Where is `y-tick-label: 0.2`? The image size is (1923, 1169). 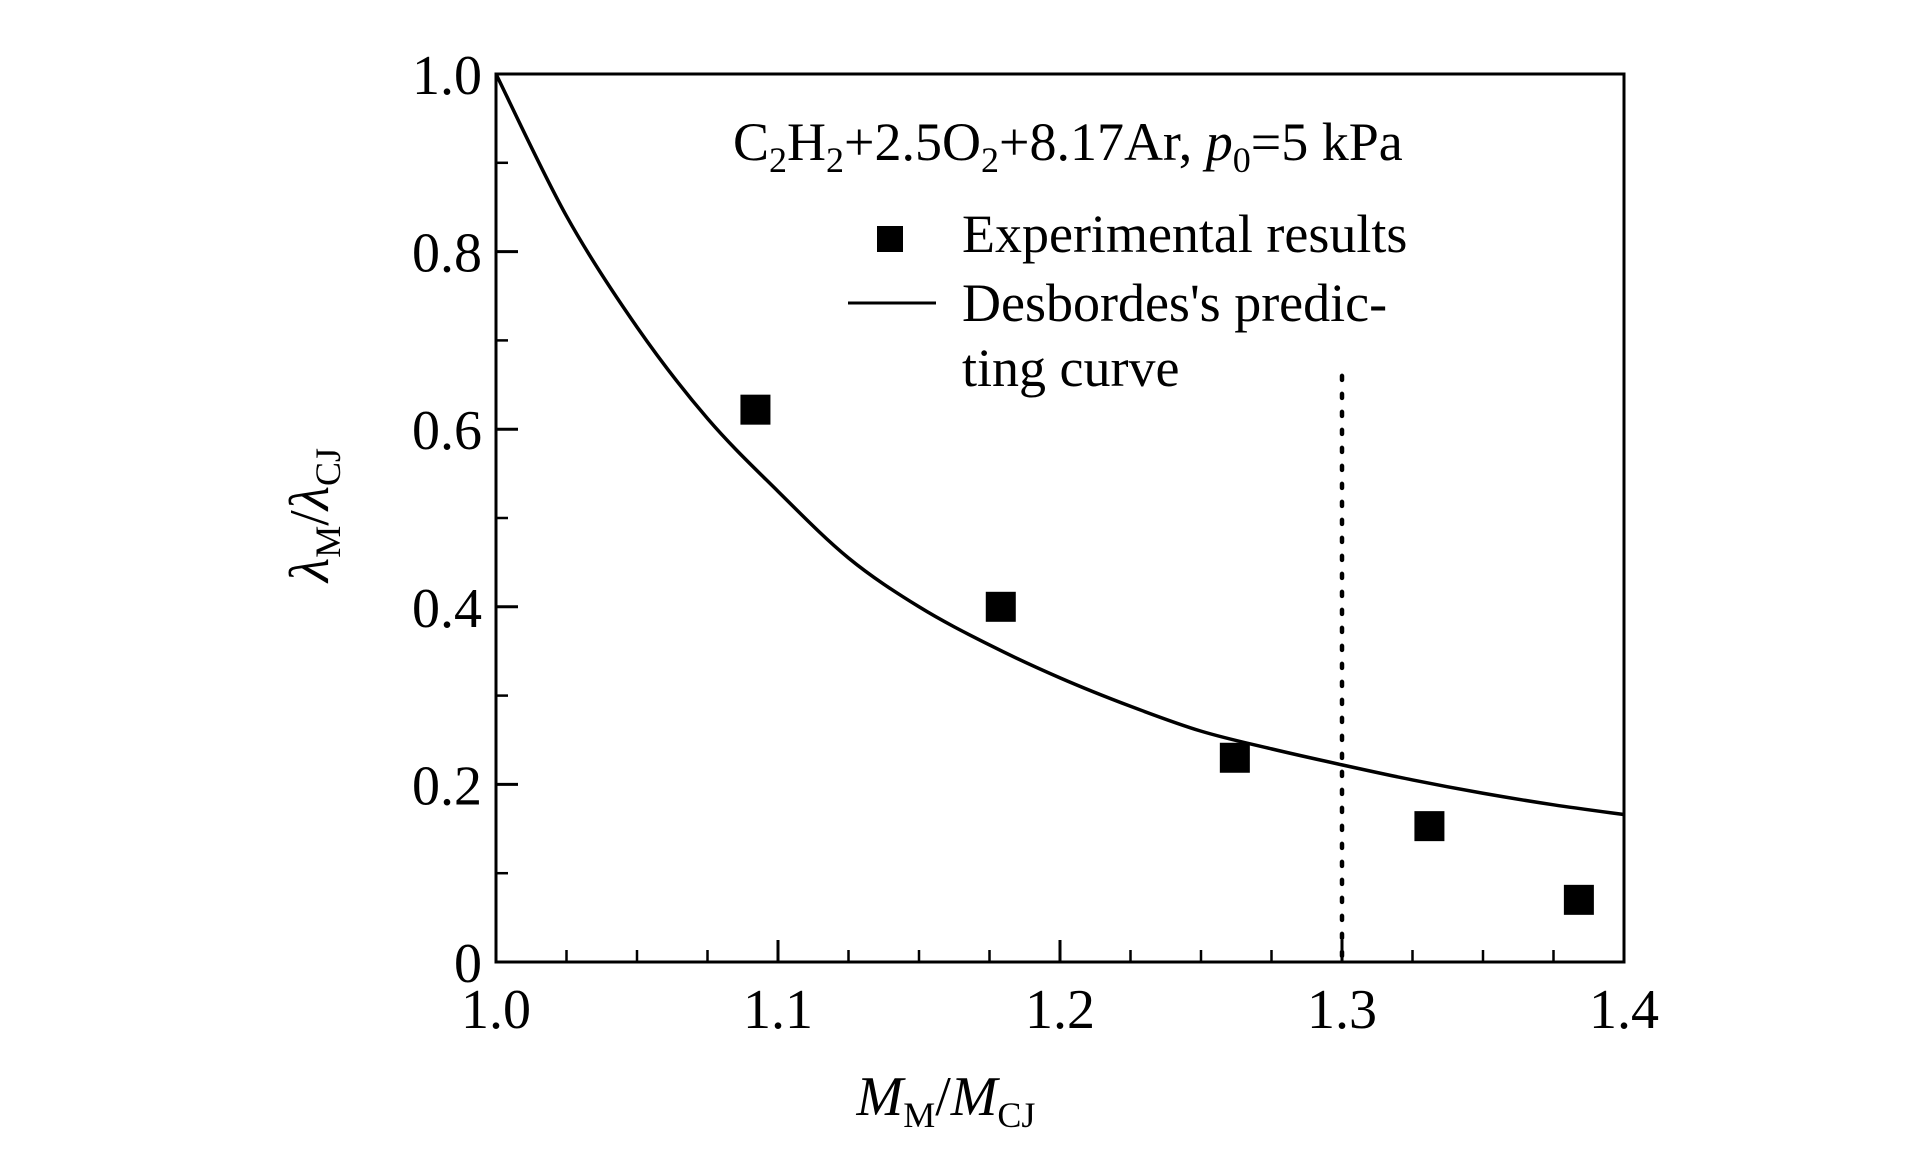 y-tick-label: 0.2 is located at coordinates (447, 786).